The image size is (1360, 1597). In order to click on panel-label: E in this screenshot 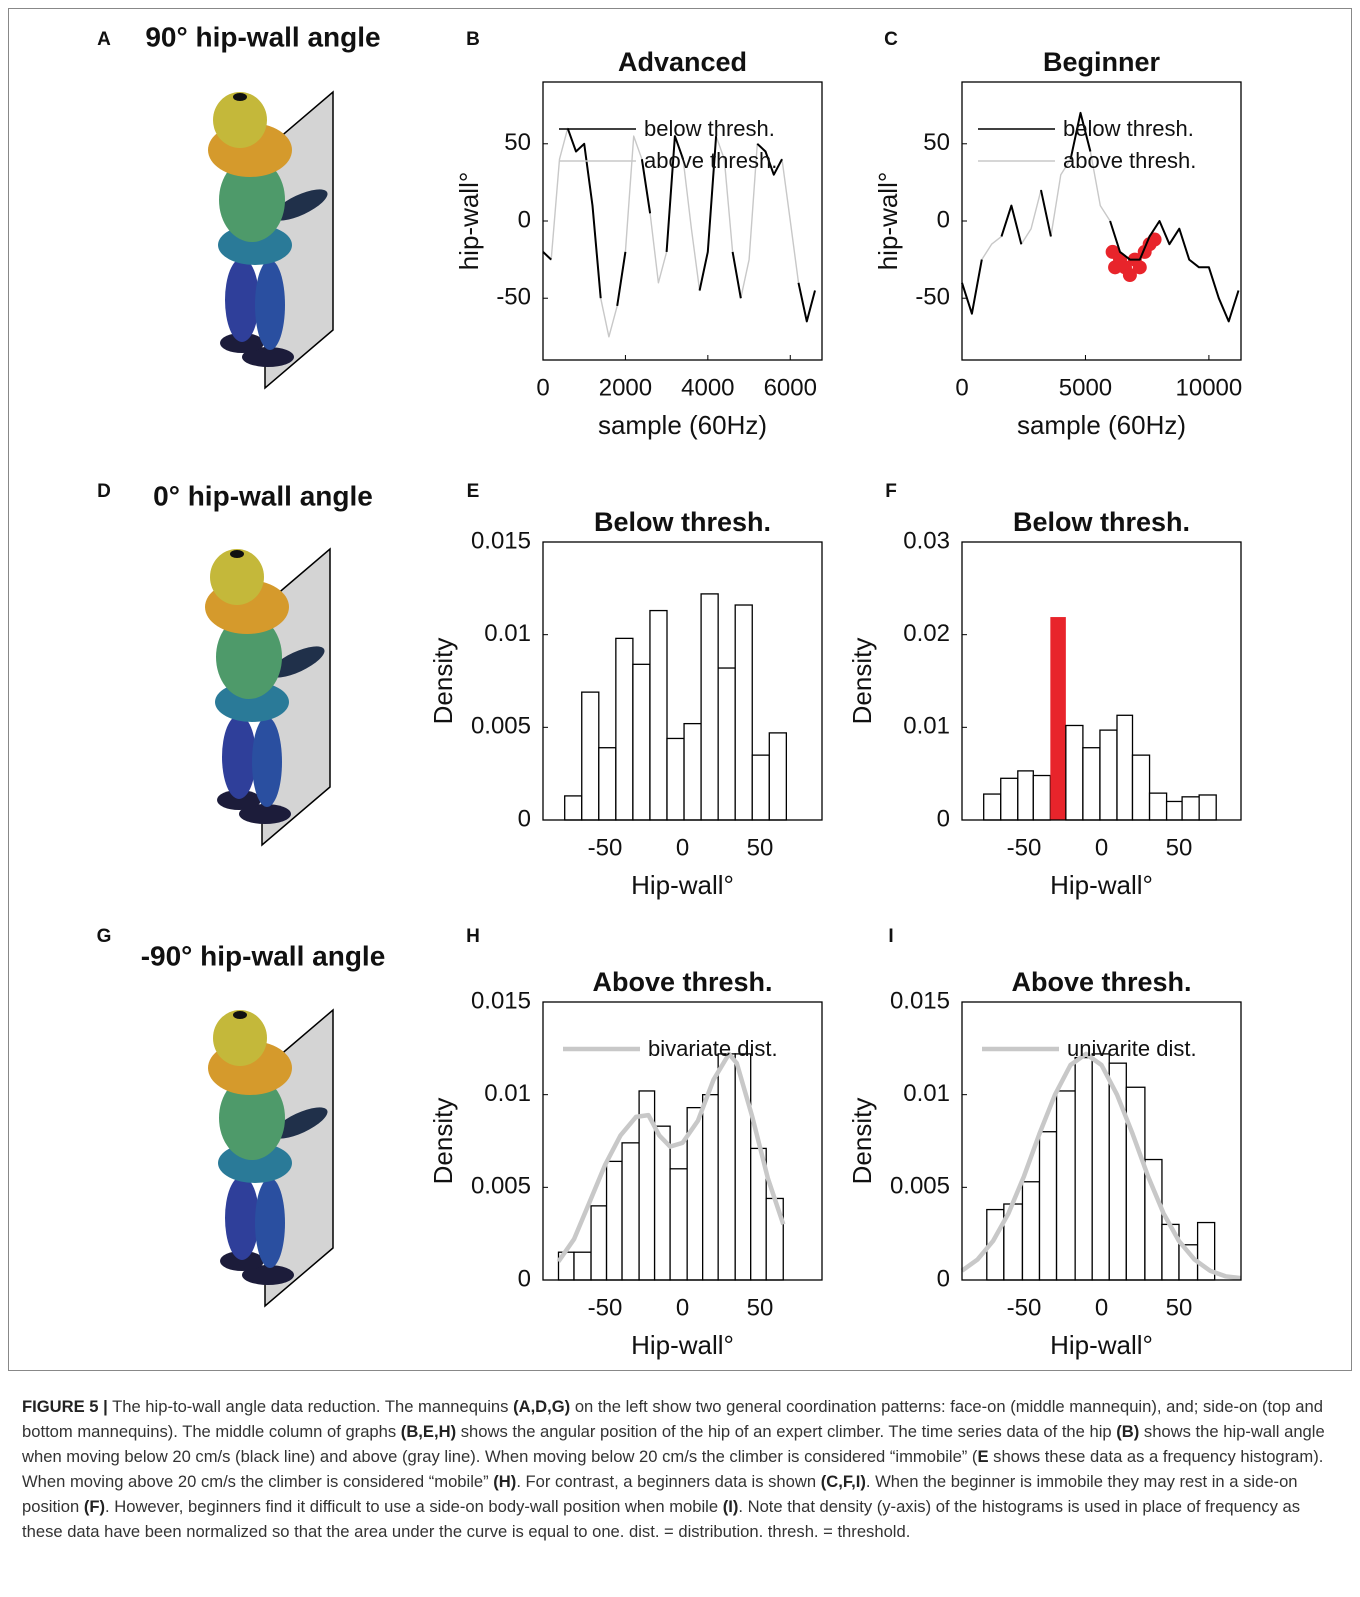, I will do `click(473, 491)`.